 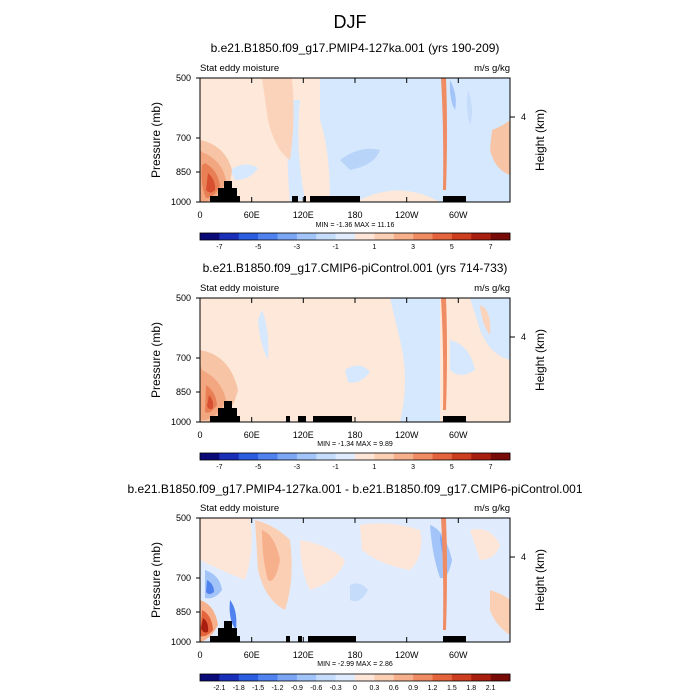 What do you see at coordinates (156, 140) in the screenshot?
I see `y-axis-label: Pressure (mb)` at bounding box center [156, 140].